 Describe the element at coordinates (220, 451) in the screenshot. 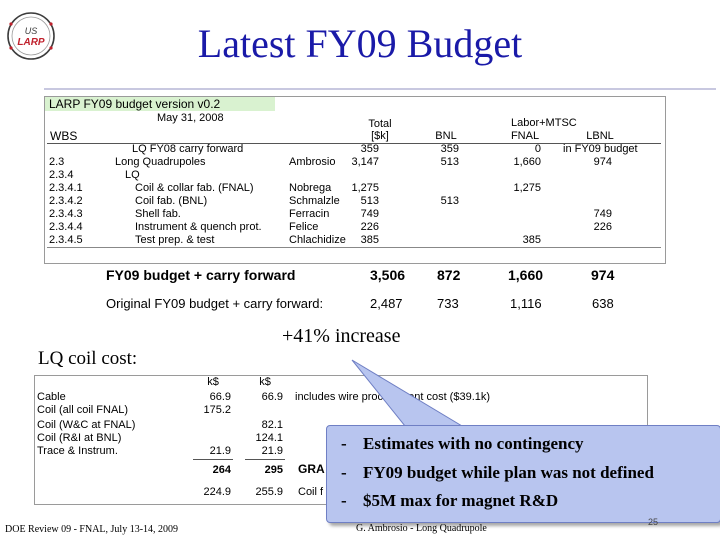

I see `coil-row-v1: 21.9` at that location.